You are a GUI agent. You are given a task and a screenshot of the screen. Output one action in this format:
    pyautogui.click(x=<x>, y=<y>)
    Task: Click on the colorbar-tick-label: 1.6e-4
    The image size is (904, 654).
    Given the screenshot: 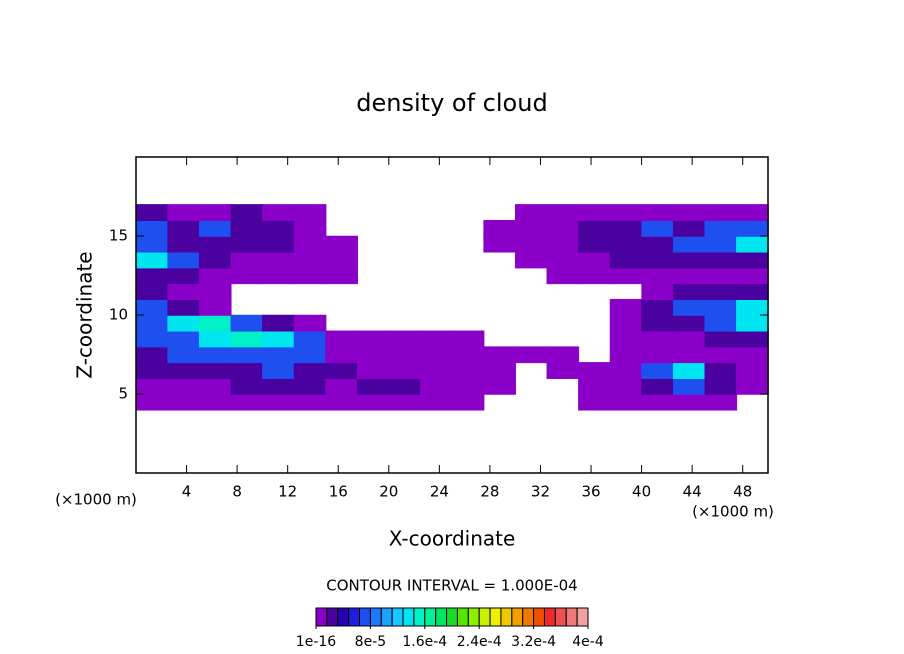 What is the action you would take?
    pyautogui.click(x=424, y=642)
    